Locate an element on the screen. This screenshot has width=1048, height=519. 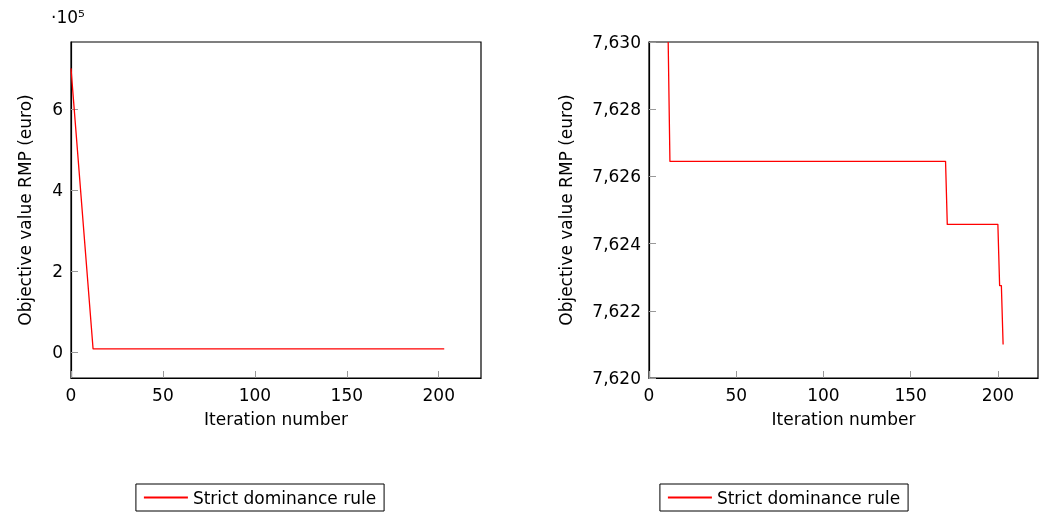
text: ·10⁵ is located at coordinates (68, 16).